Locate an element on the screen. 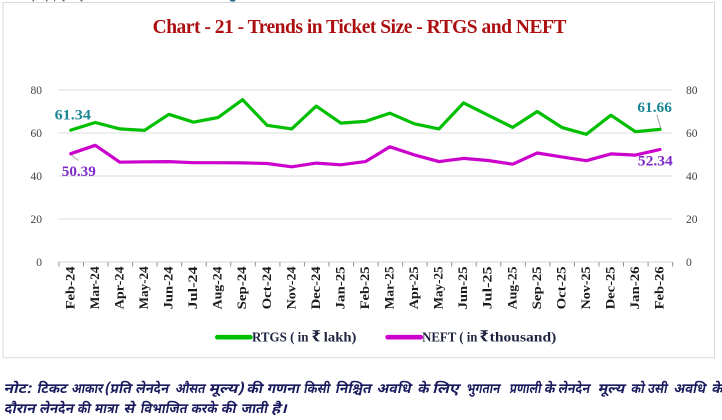 Image resolution: width=722 pixels, height=420 pixels. svg-text: Sep-25 is located at coordinates (537, 287).